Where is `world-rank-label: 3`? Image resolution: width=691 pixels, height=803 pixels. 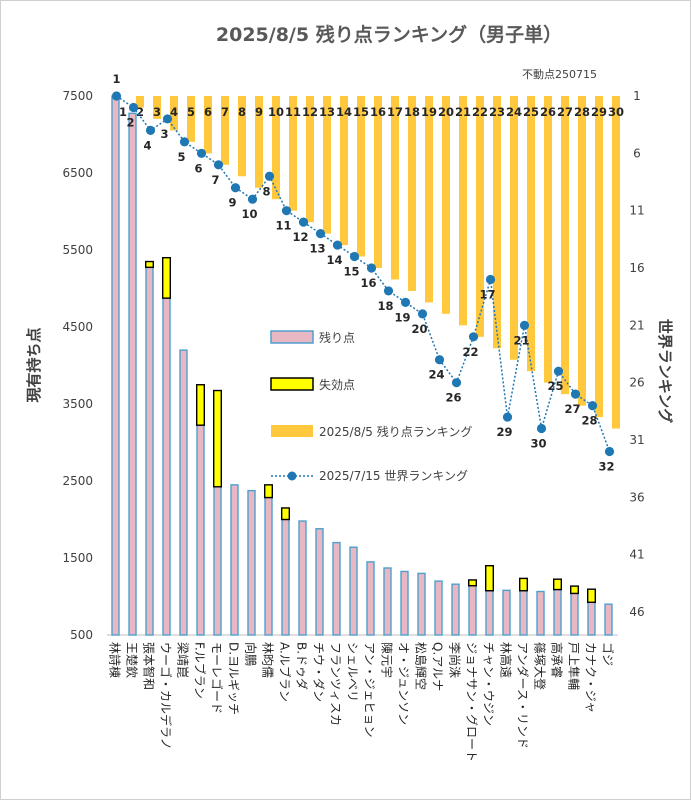
world-rank-label: 3 is located at coordinates (164, 134).